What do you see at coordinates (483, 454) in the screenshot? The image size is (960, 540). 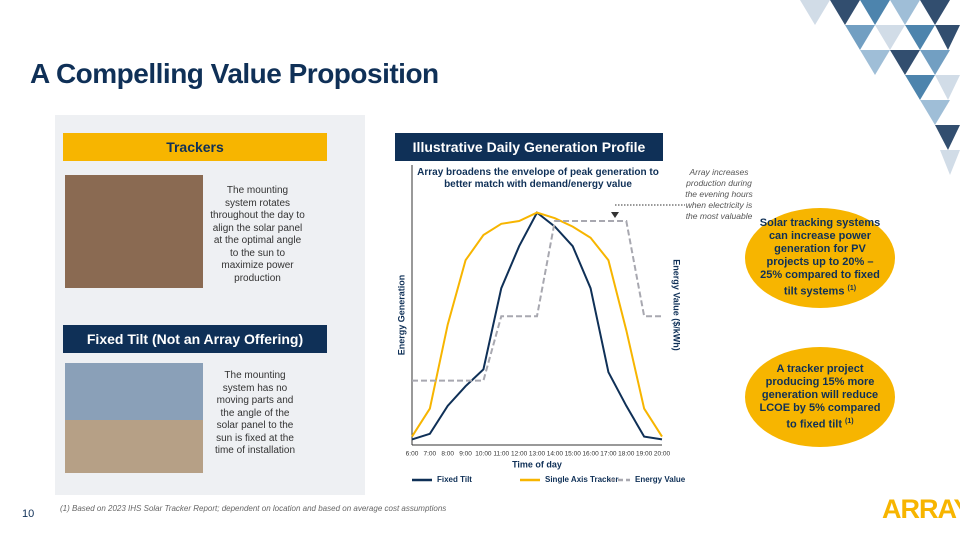 I see `x-tick-label: 10:00` at bounding box center [483, 454].